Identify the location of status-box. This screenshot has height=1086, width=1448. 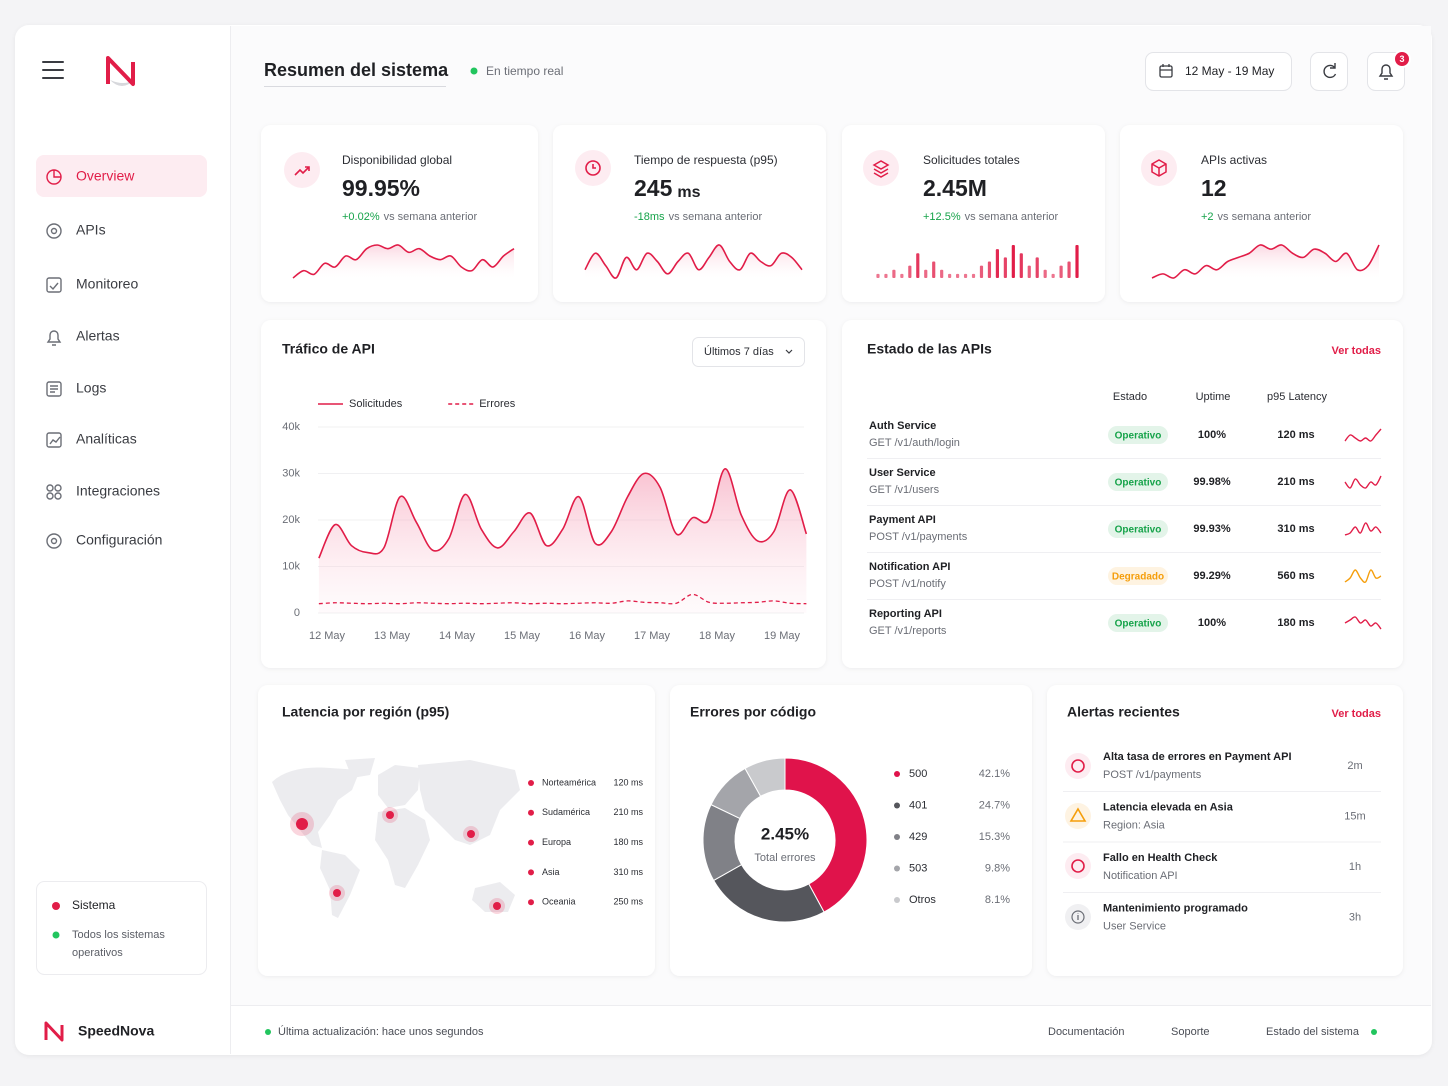
(121, 928).